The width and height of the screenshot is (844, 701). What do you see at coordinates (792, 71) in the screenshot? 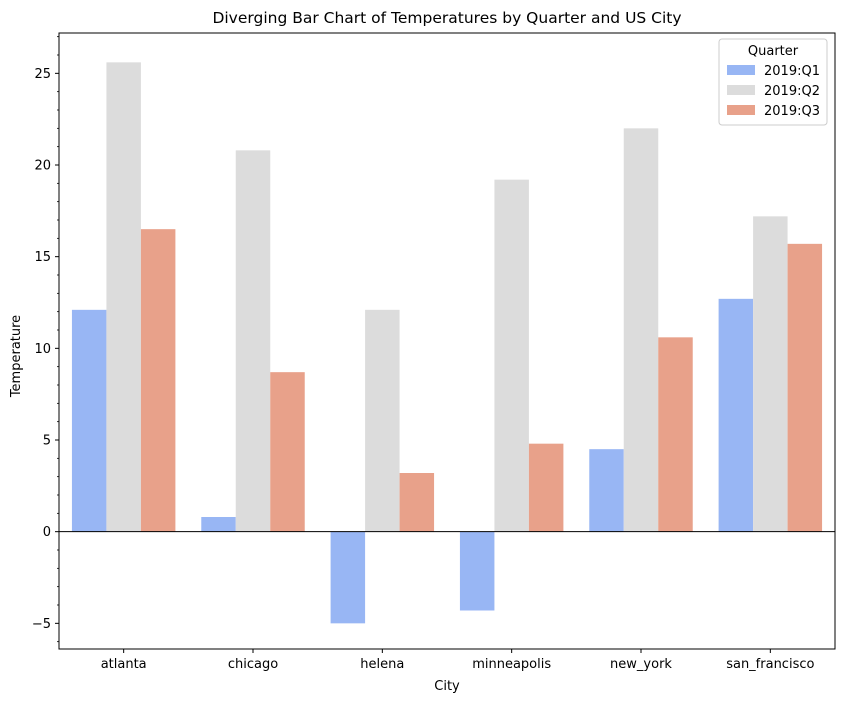
I see `legend-label: 2019:Q1` at bounding box center [792, 71].